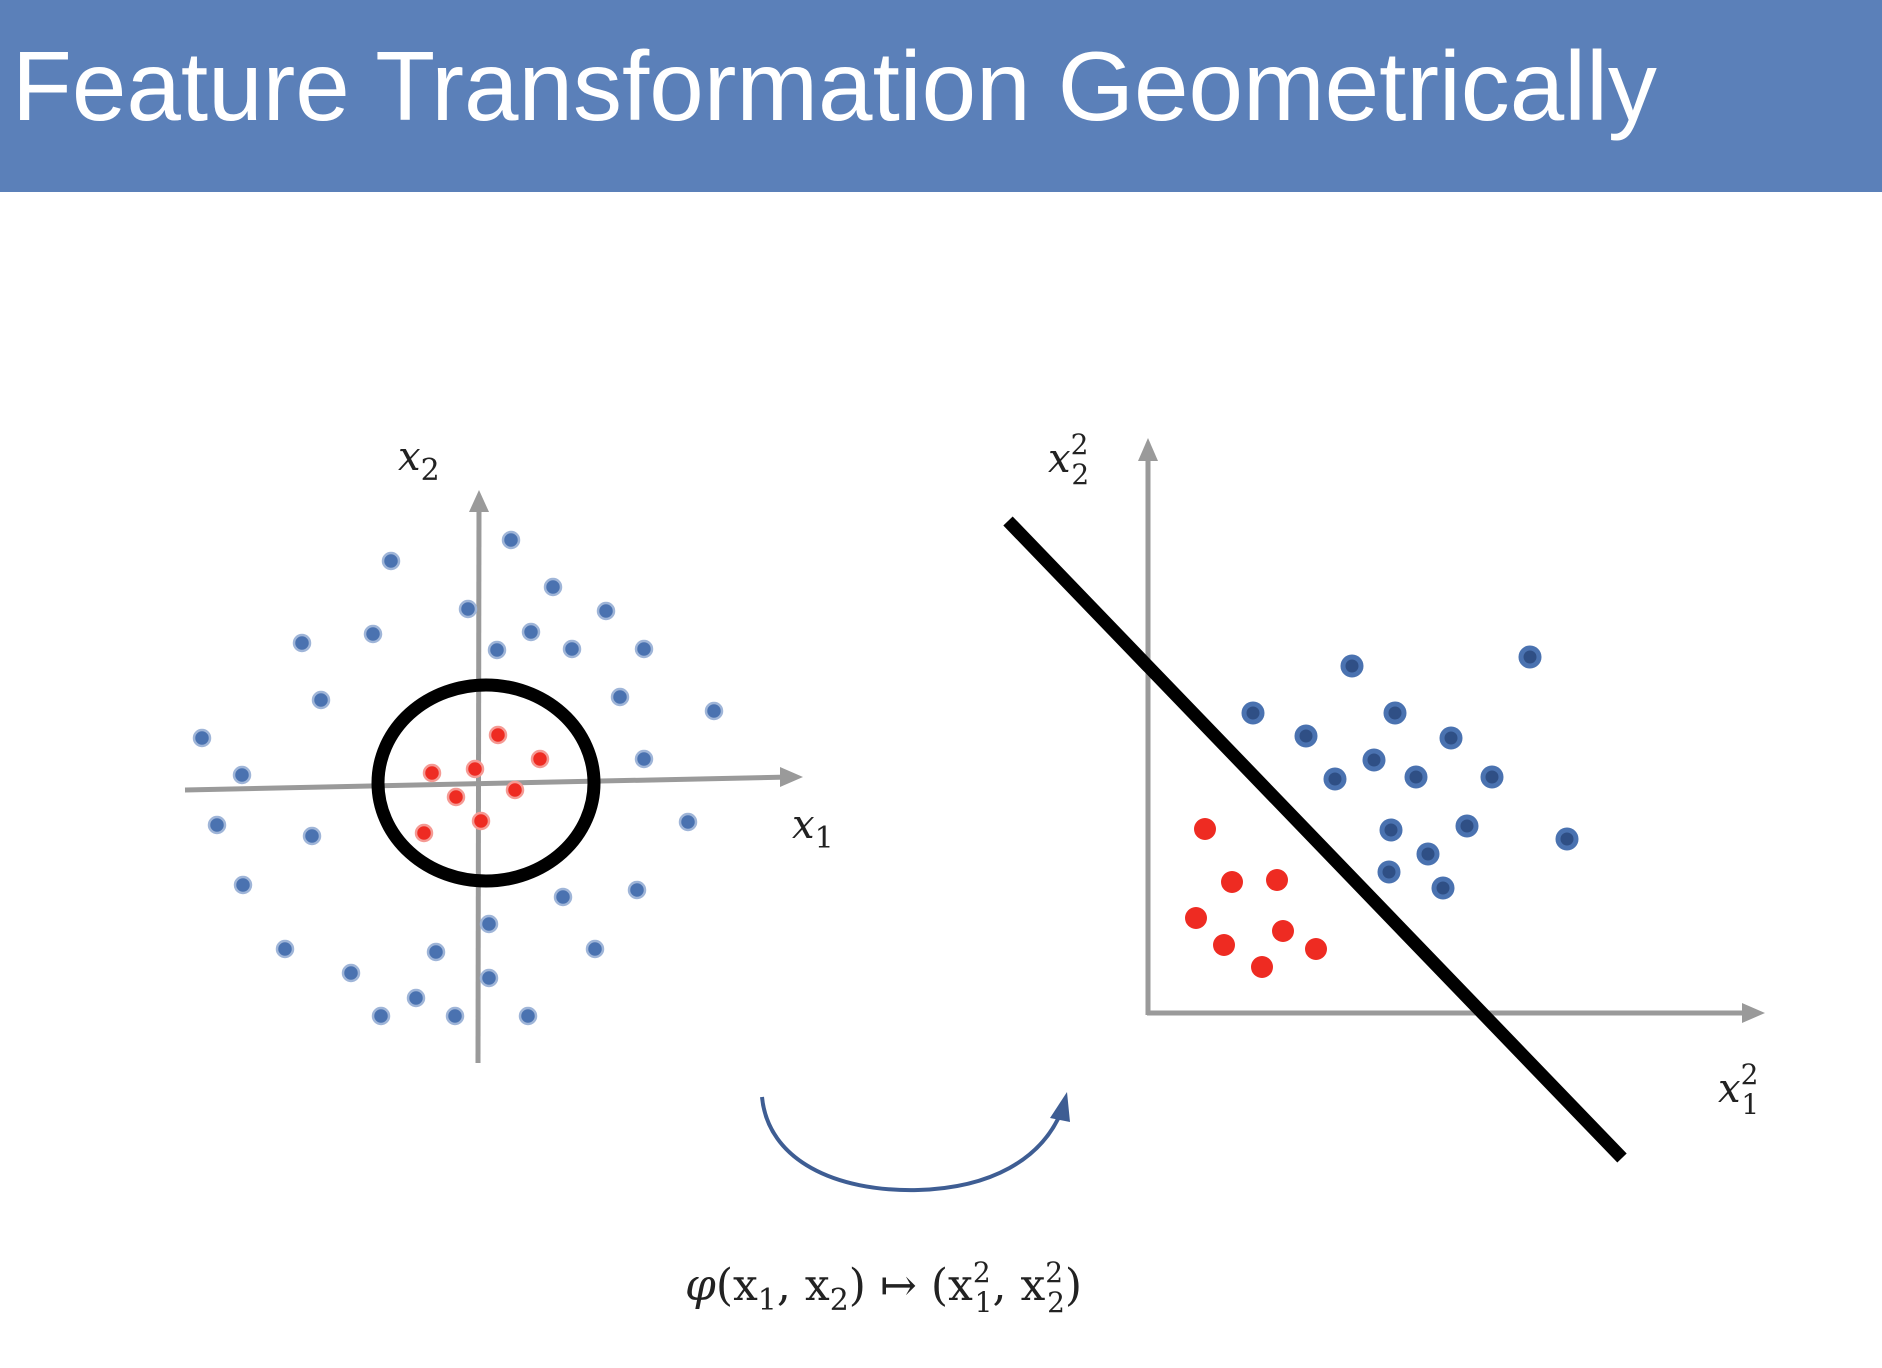  I want to click on formula-rhs-close: ), so click(1073, 1285).